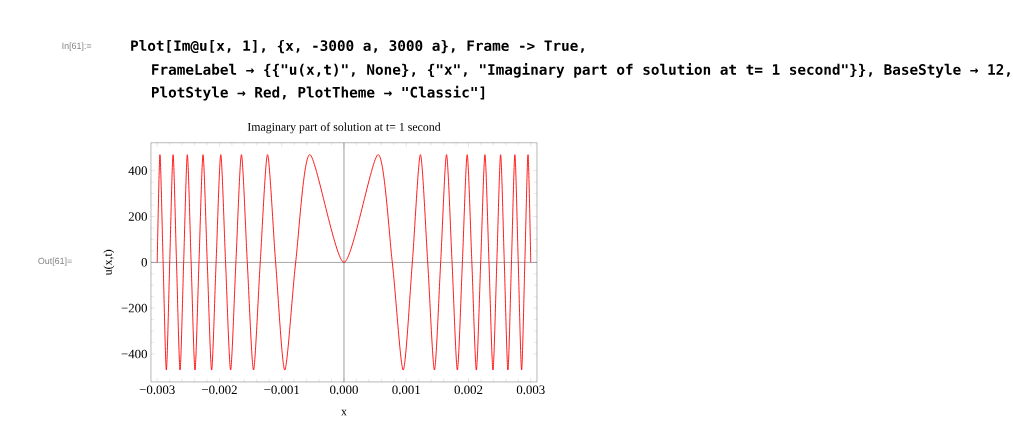 This screenshot has width=1013, height=444. I want to click on y-tick-label: 0, so click(144, 262).